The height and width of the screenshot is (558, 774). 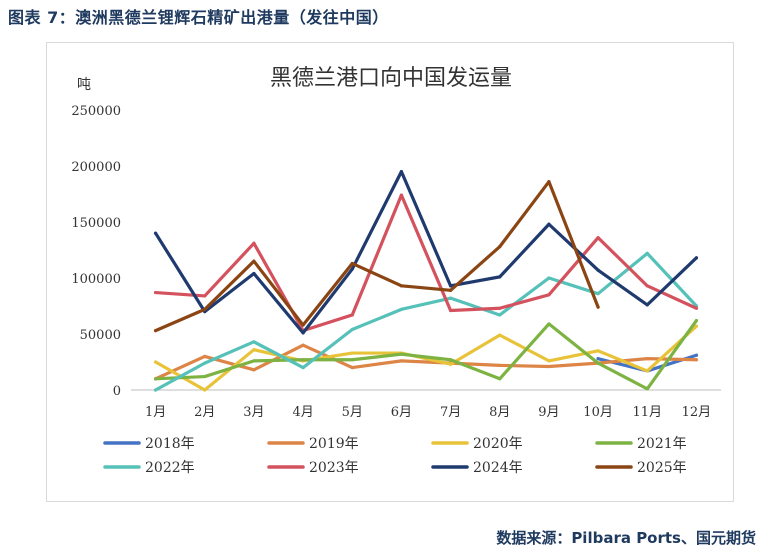 I want to click on x-tick-label: 3月, so click(x=253, y=412).